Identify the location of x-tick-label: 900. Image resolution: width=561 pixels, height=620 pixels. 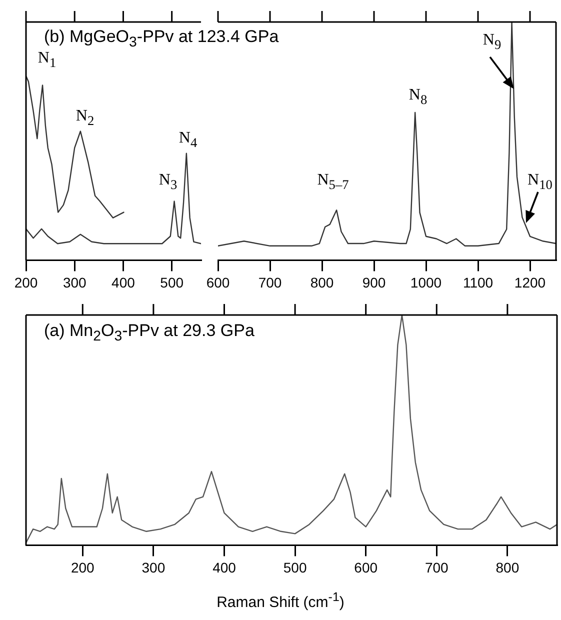
(374, 282).